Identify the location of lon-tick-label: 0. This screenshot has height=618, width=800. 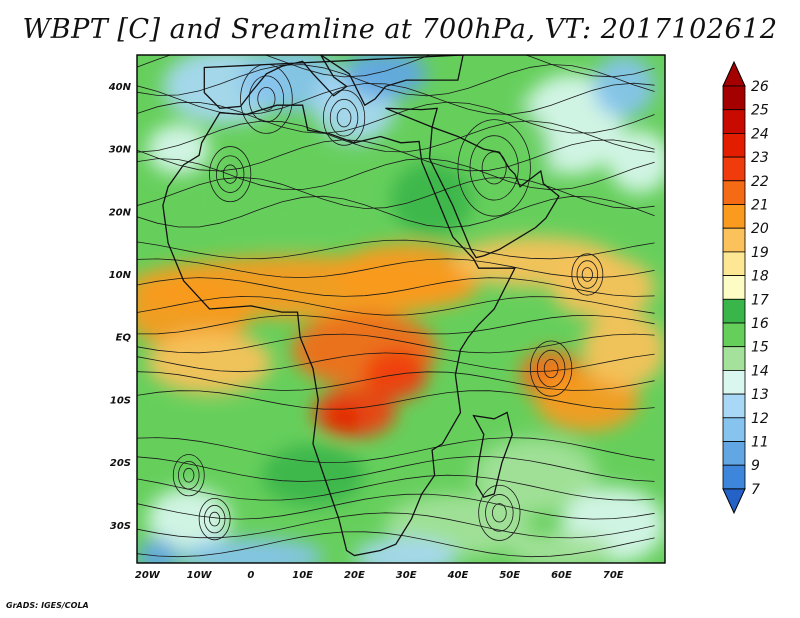
(250, 575).